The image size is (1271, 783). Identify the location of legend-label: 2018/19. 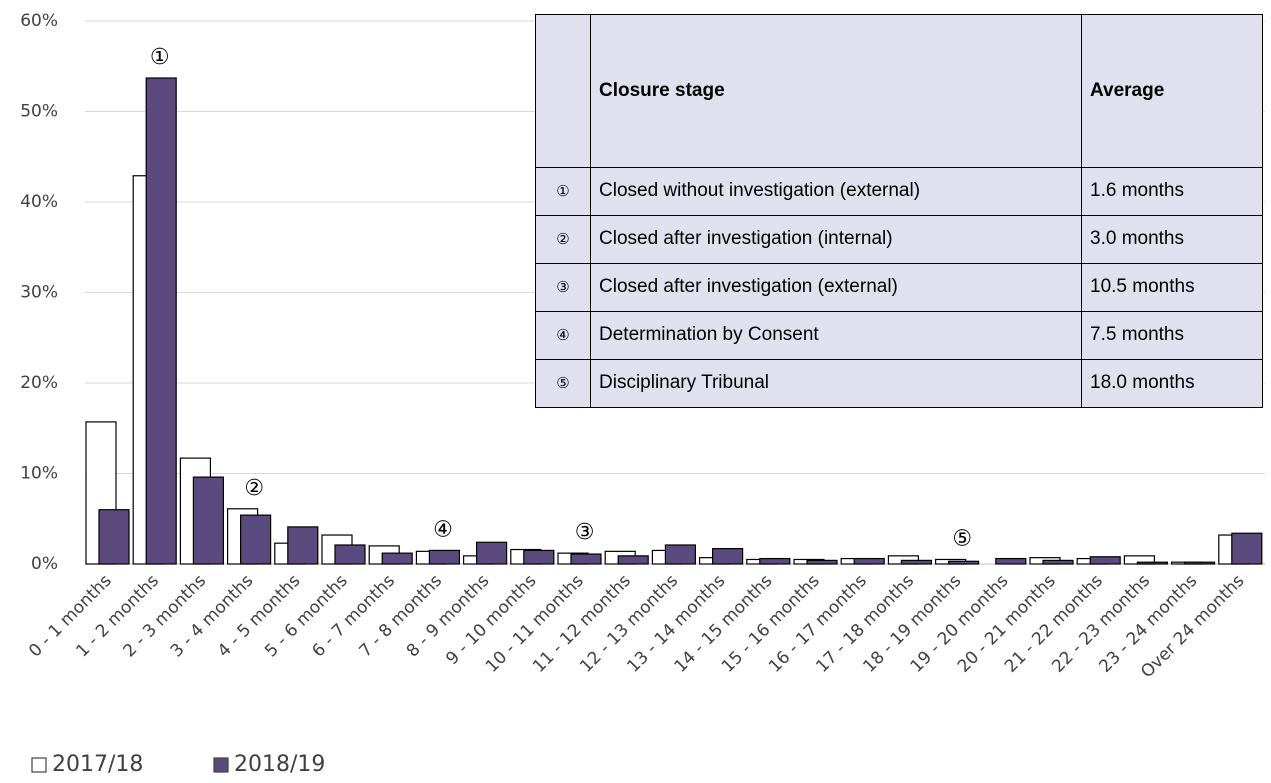
(279, 764).